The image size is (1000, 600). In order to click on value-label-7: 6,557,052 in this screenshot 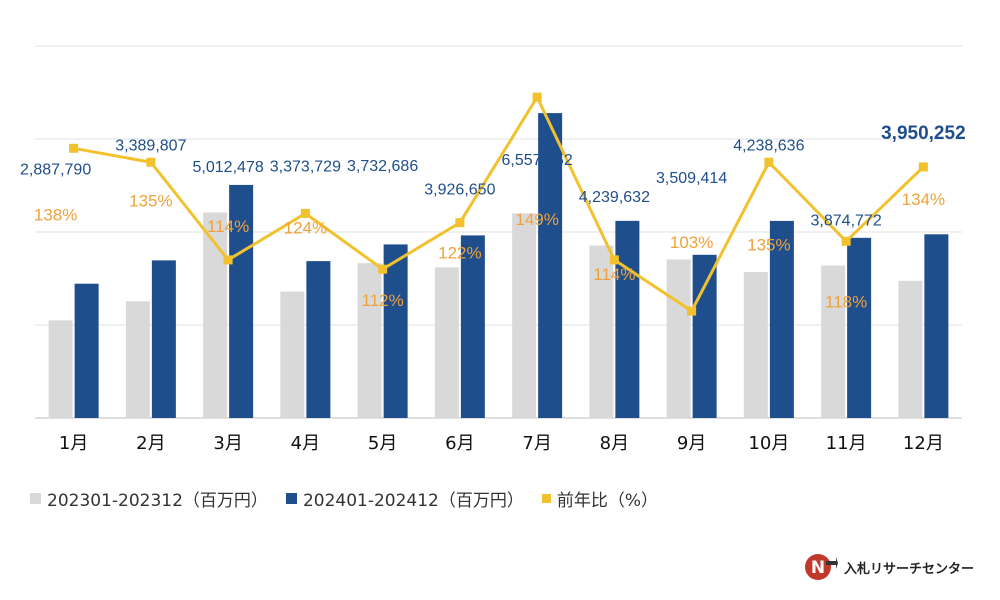, I will do `click(537, 160)`.